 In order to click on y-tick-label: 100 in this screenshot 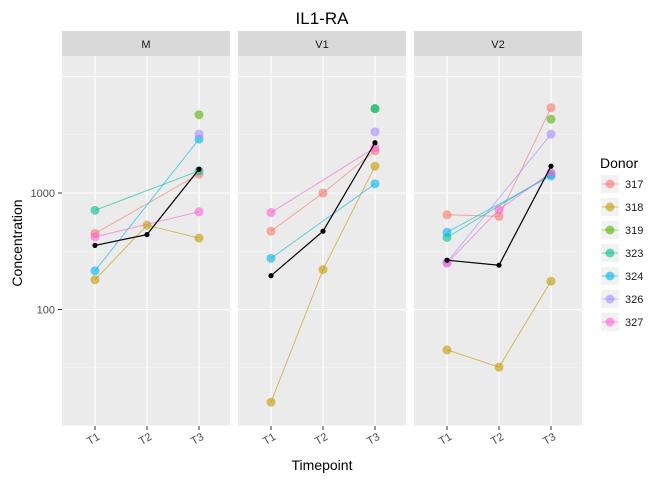, I will do `click(46, 311)`.